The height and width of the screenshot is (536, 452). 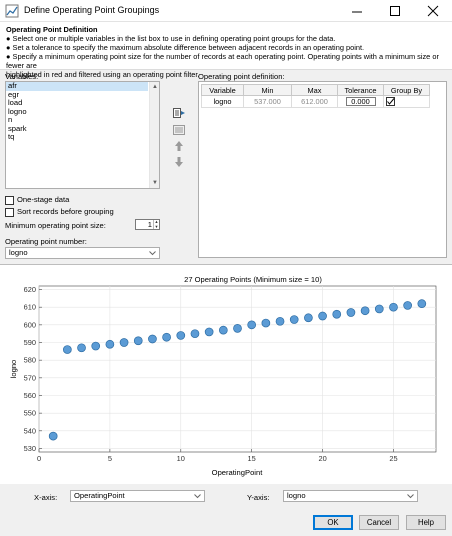 What do you see at coordinates (55, 225) in the screenshot?
I see `min-size-label: Minimum operating point size:` at bounding box center [55, 225].